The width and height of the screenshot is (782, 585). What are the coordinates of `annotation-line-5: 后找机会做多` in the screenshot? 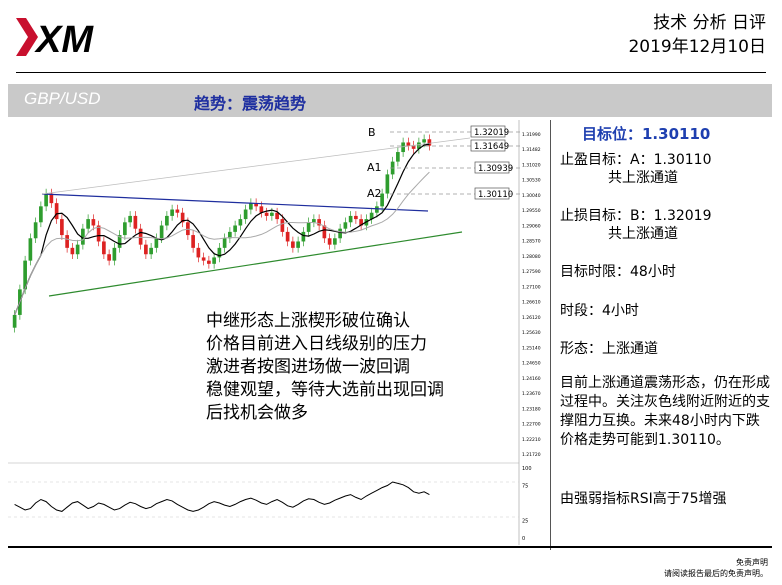 It's located at (257, 413).